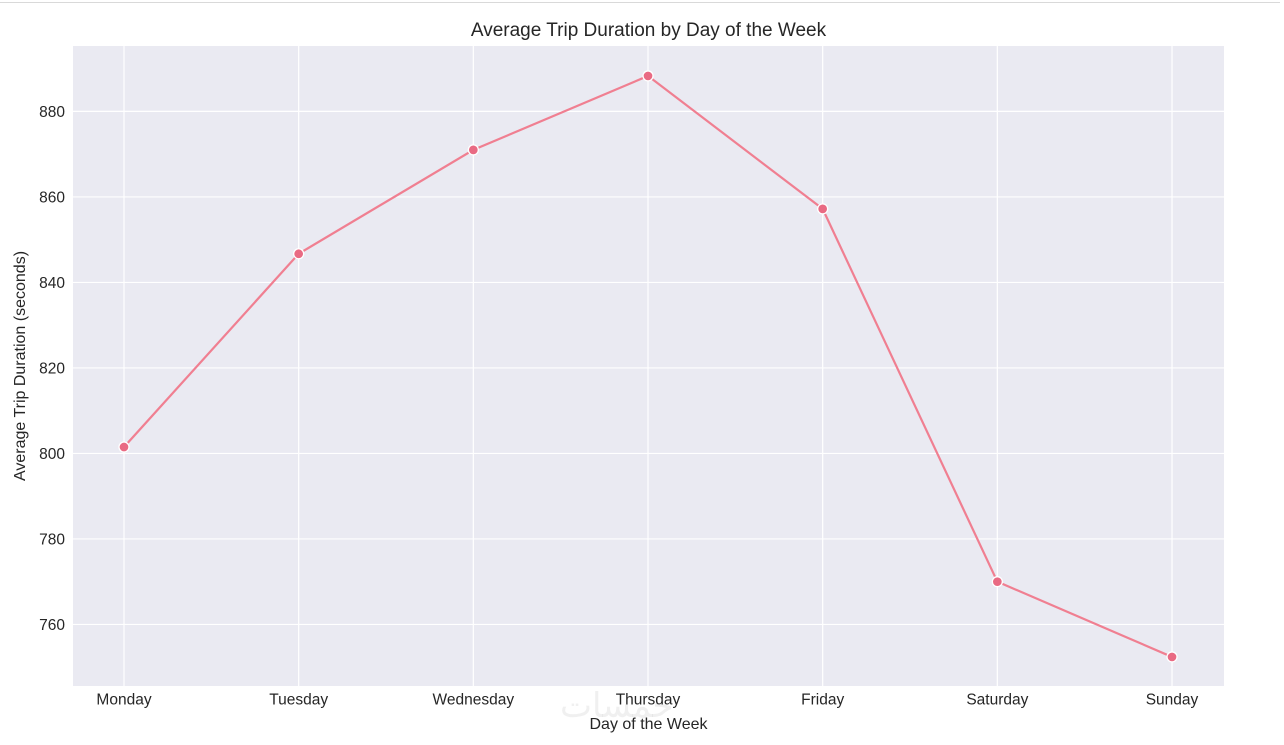  What do you see at coordinates (649, 30) in the screenshot?
I see `chart-title: Average Trip Duration by Day of the Week` at bounding box center [649, 30].